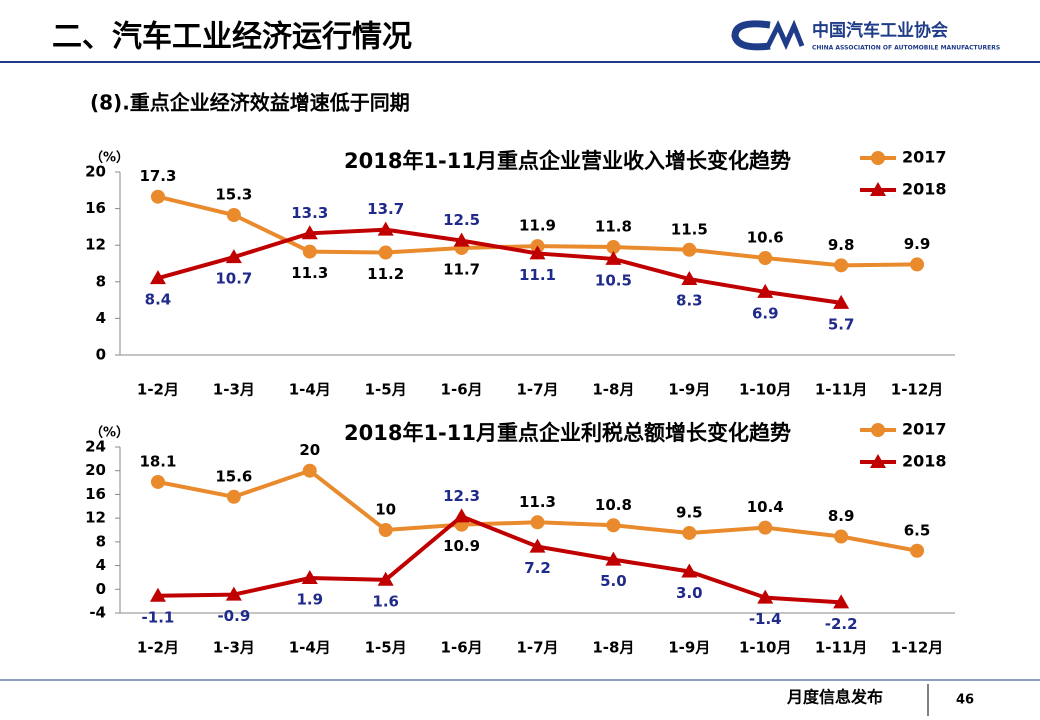  I want to click on data-label: 11.5, so click(689, 229).